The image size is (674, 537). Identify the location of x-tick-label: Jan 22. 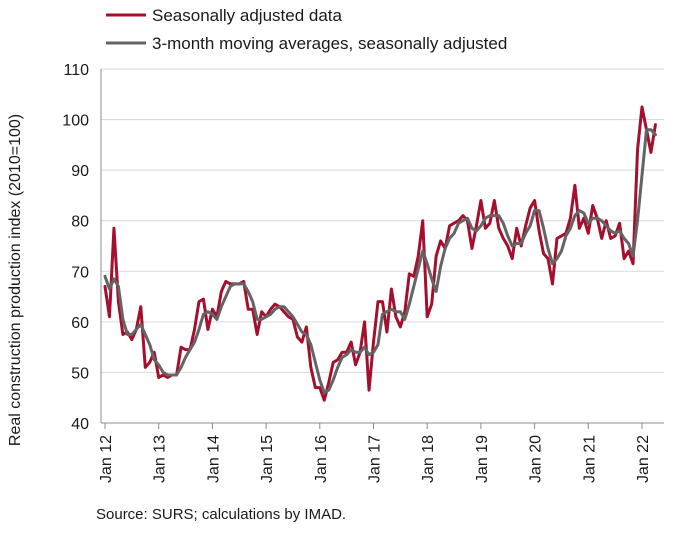
(643, 459).